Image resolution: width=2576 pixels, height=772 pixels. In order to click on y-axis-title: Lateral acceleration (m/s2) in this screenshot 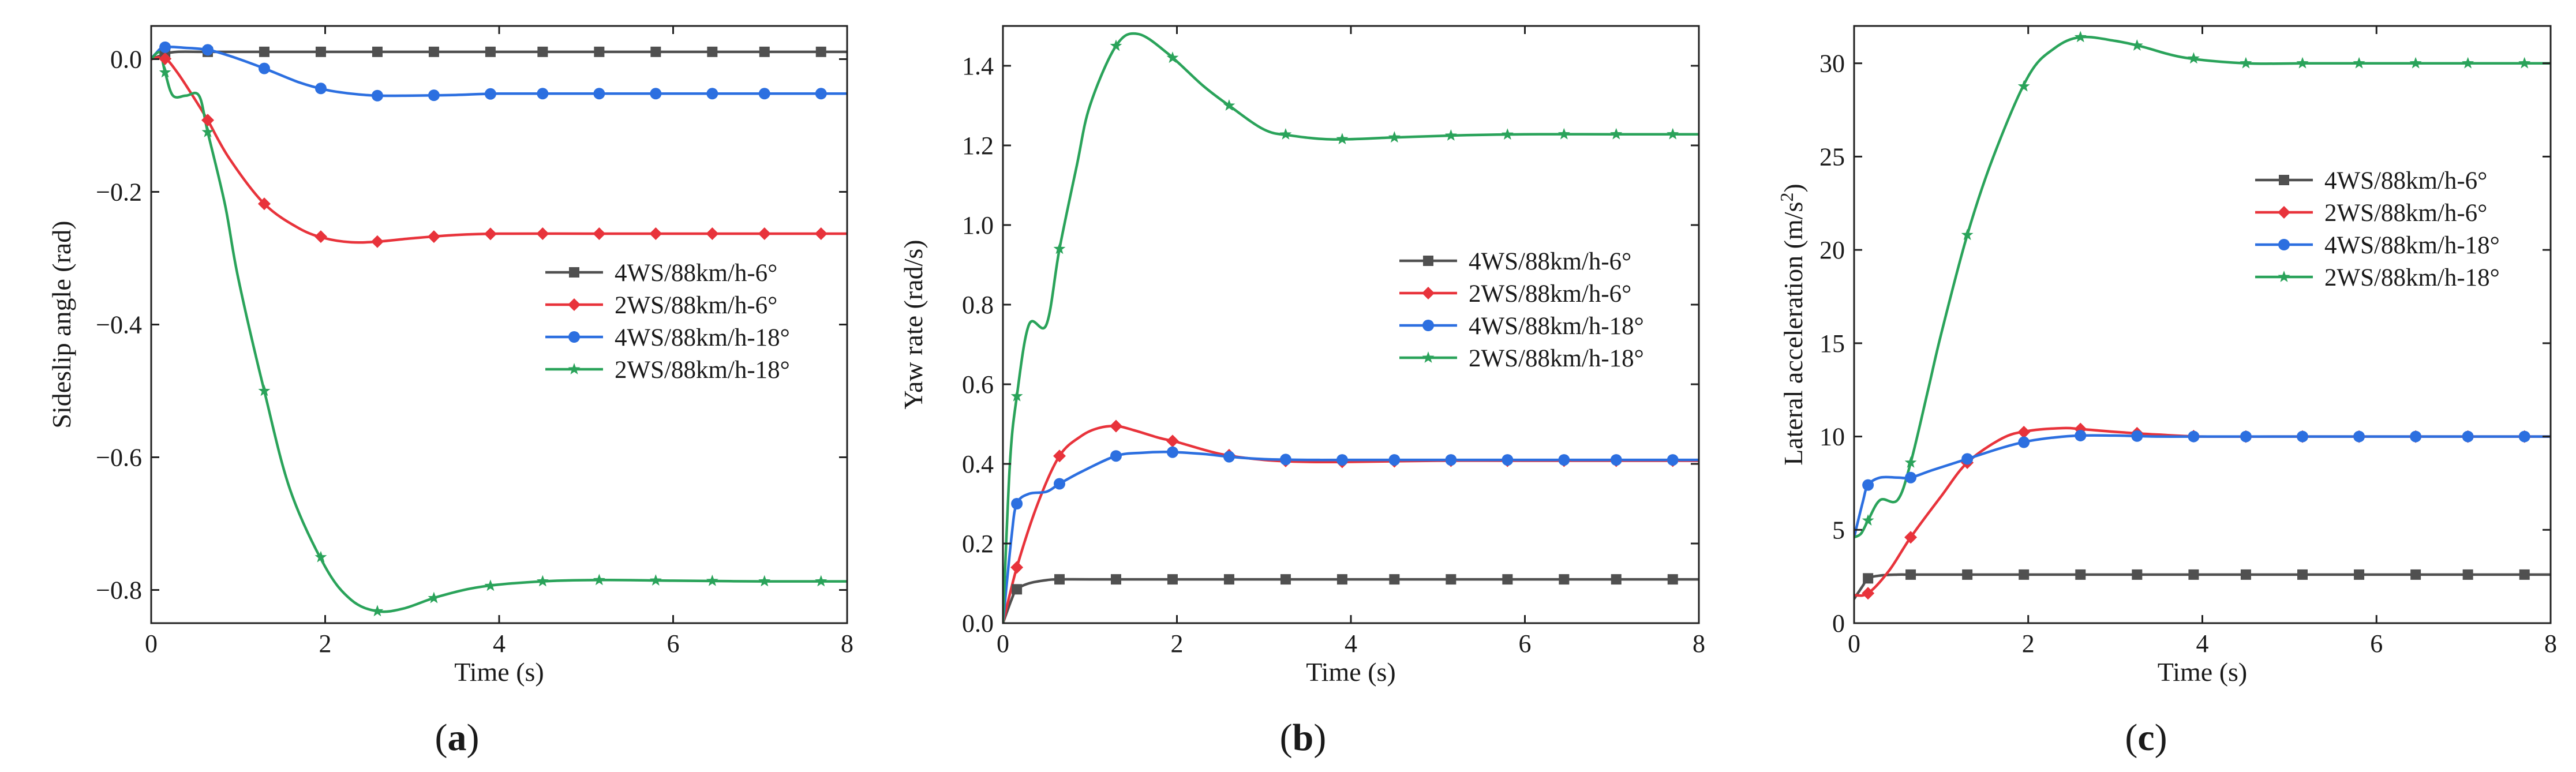, I will do `click(1792, 324)`.